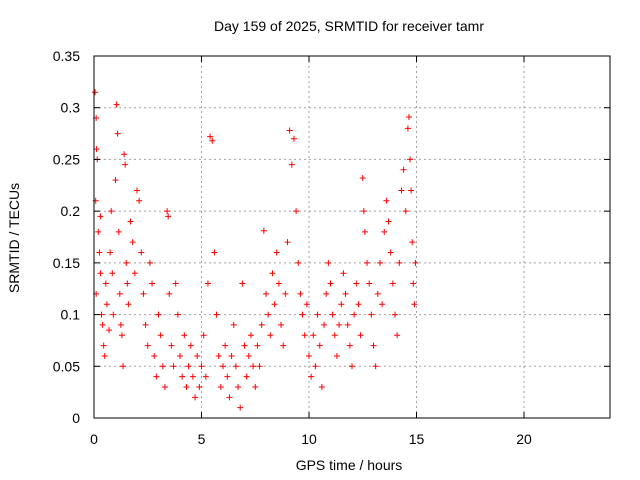 This screenshot has height=480, width=640. I want to click on y-tick-label: 0.35, so click(66, 56).